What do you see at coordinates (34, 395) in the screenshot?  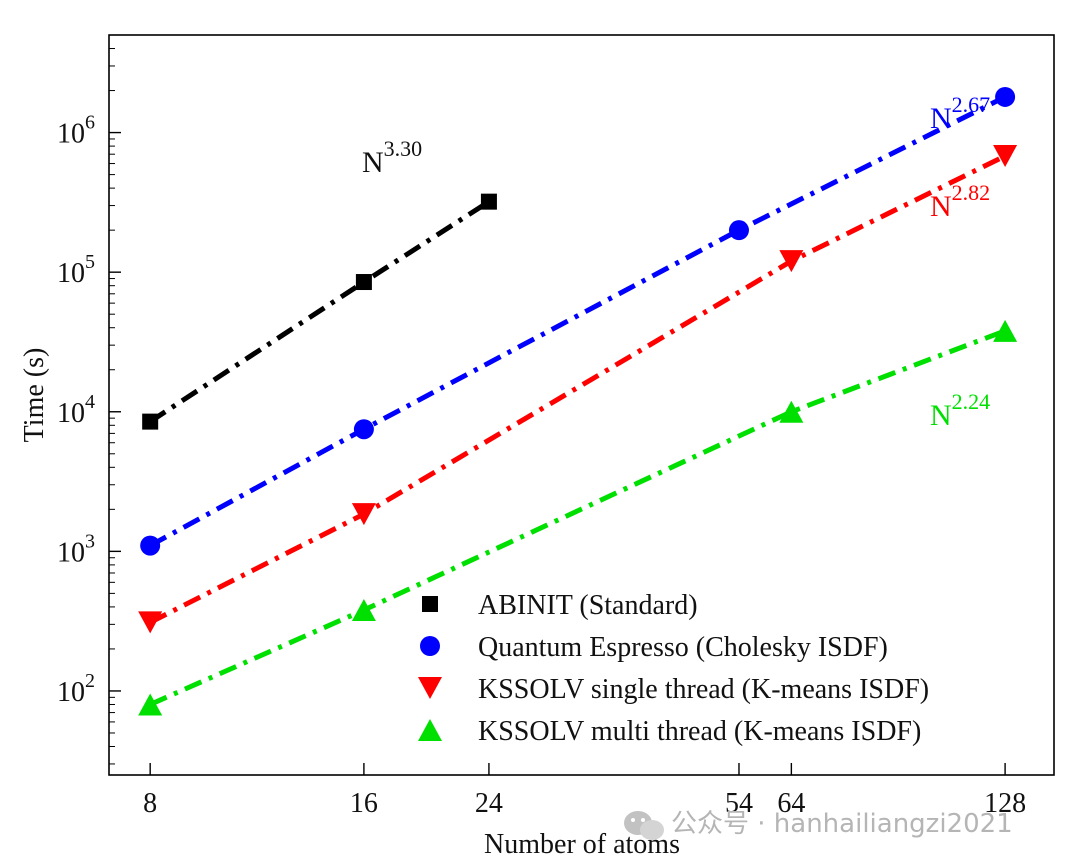 I see `y-axis-title: Time (s)` at bounding box center [34, 395].